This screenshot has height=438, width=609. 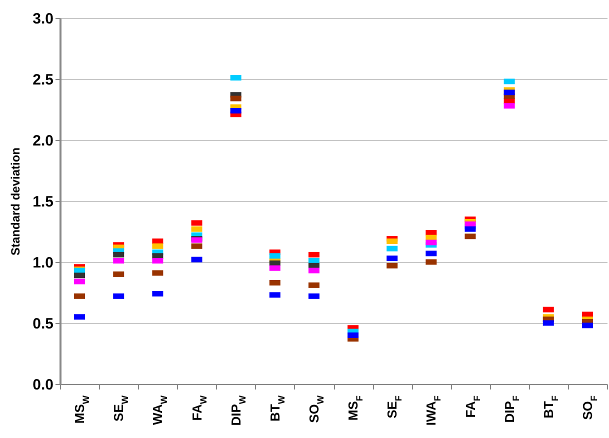 What do you see at coordinates (43, 324) in the screenshot?
I see `y-tick-label: 0.5` at bounding box center [43, 324].